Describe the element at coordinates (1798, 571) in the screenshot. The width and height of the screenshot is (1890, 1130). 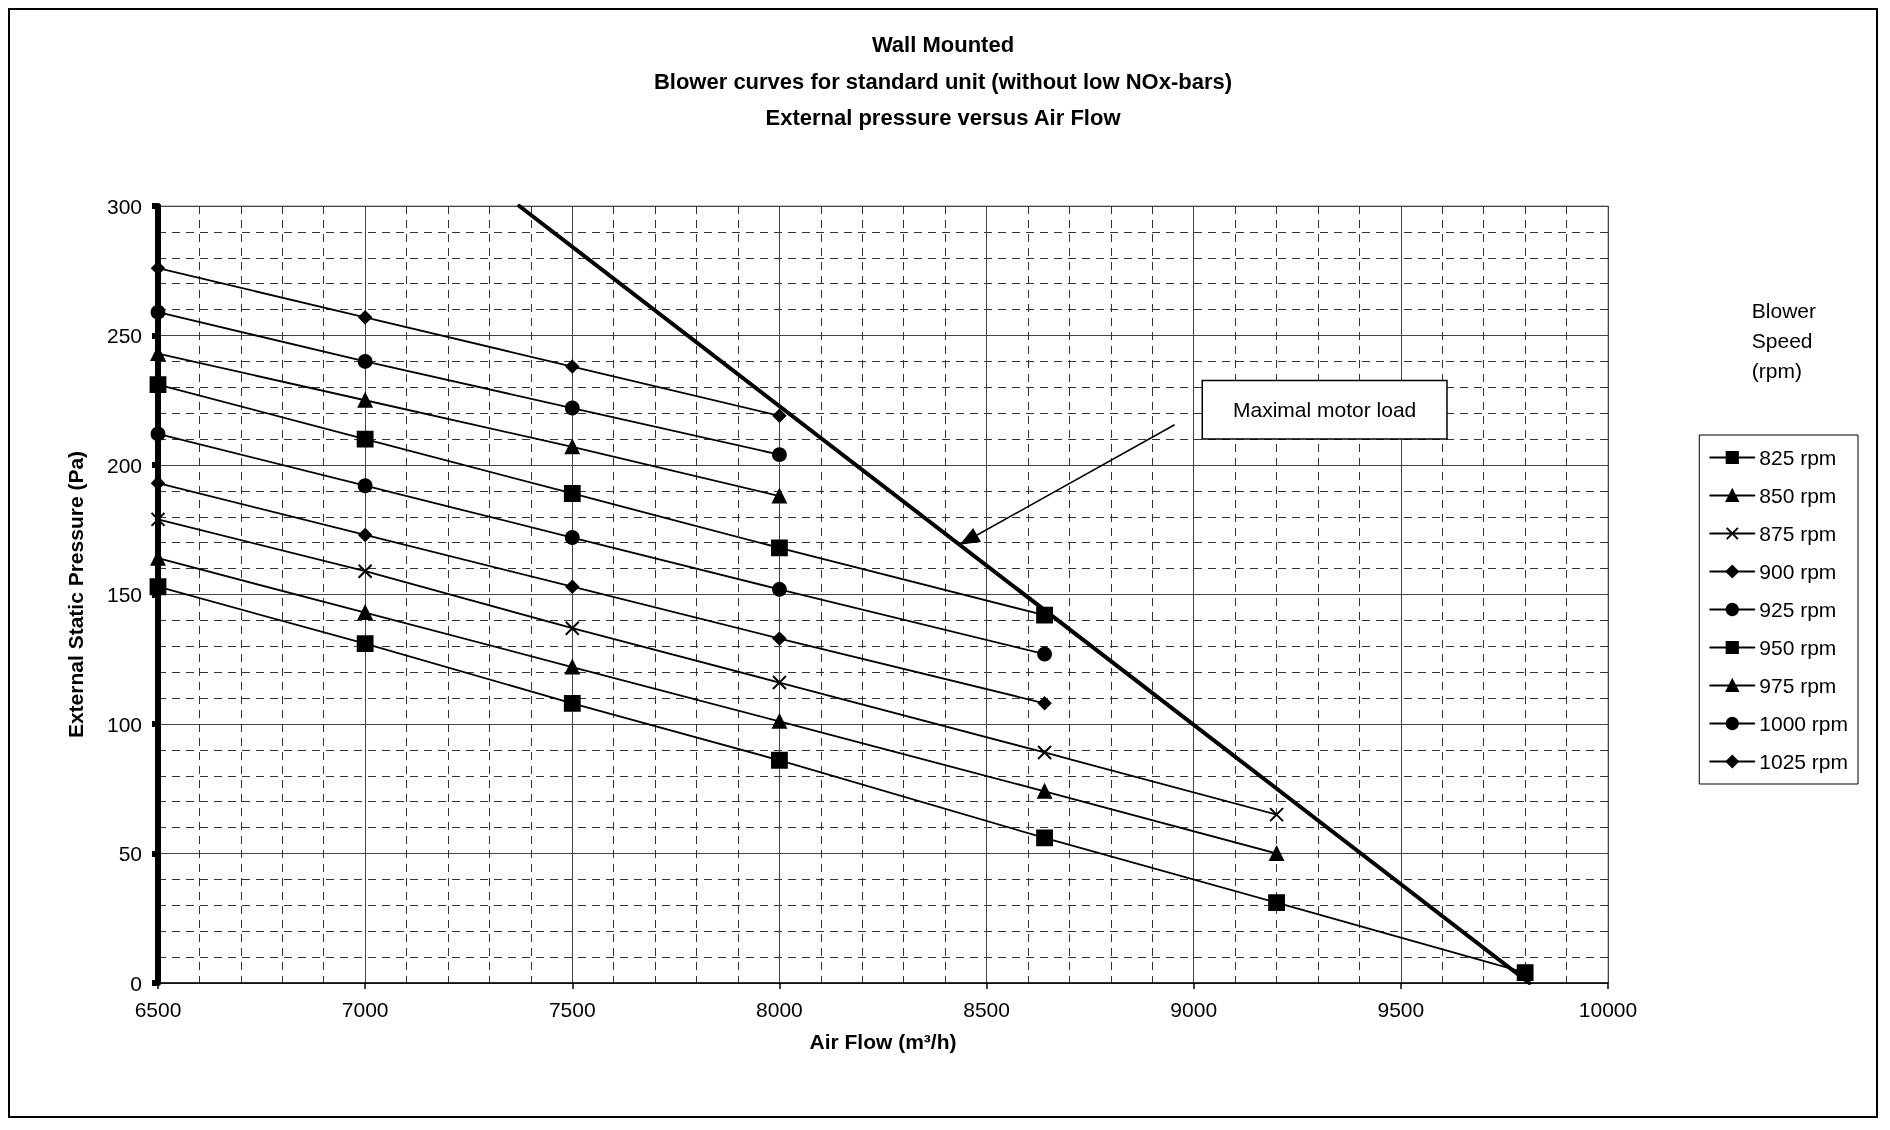
I see `legend-label: 900 rpm` at that location.